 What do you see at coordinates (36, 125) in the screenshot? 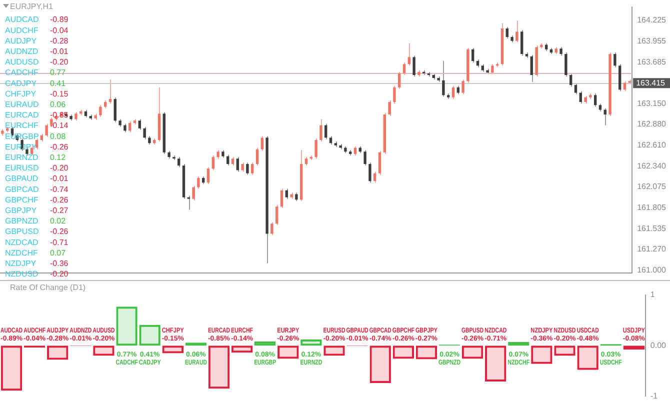
I see `text: EURCHF -0.14` at bounding box center [36, 125].